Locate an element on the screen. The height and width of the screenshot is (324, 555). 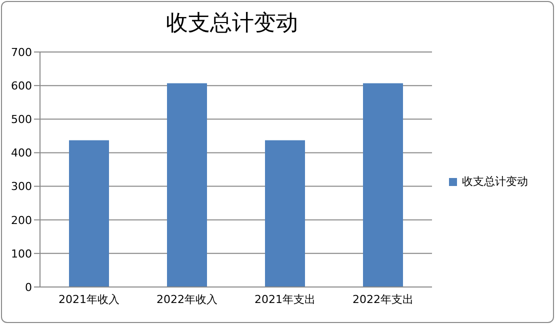
x-tick-label: 2022年支出 is located at coordinates (383, 299).